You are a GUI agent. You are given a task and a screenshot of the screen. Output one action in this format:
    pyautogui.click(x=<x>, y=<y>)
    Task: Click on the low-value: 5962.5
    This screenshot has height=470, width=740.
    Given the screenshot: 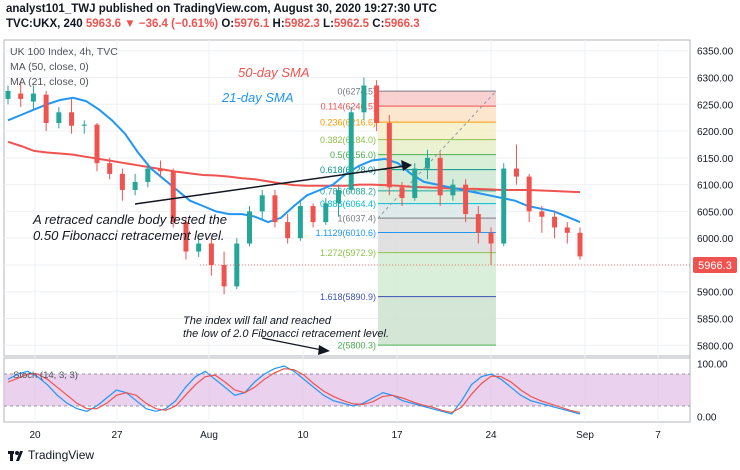 What is the action you would take?
    pyautogui.click(x=351, y=24)
    